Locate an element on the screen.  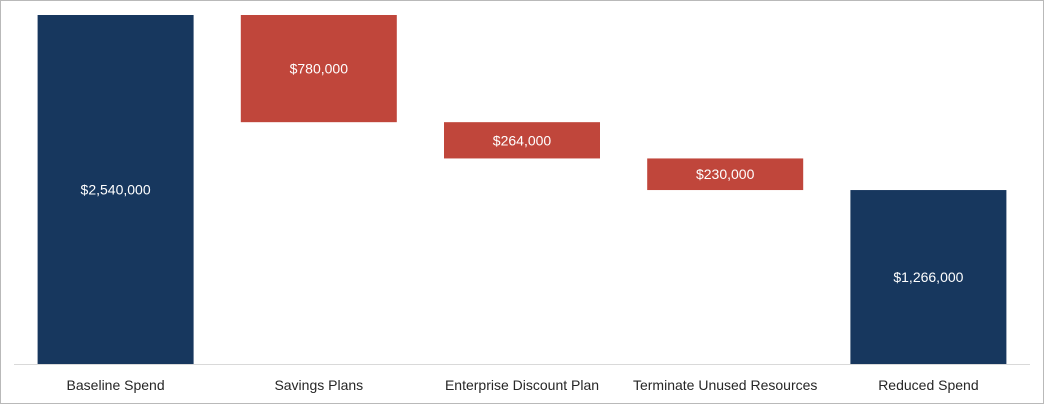
data-label-baseline-spend: $2,540,000 is located at coordinates (116, 190).